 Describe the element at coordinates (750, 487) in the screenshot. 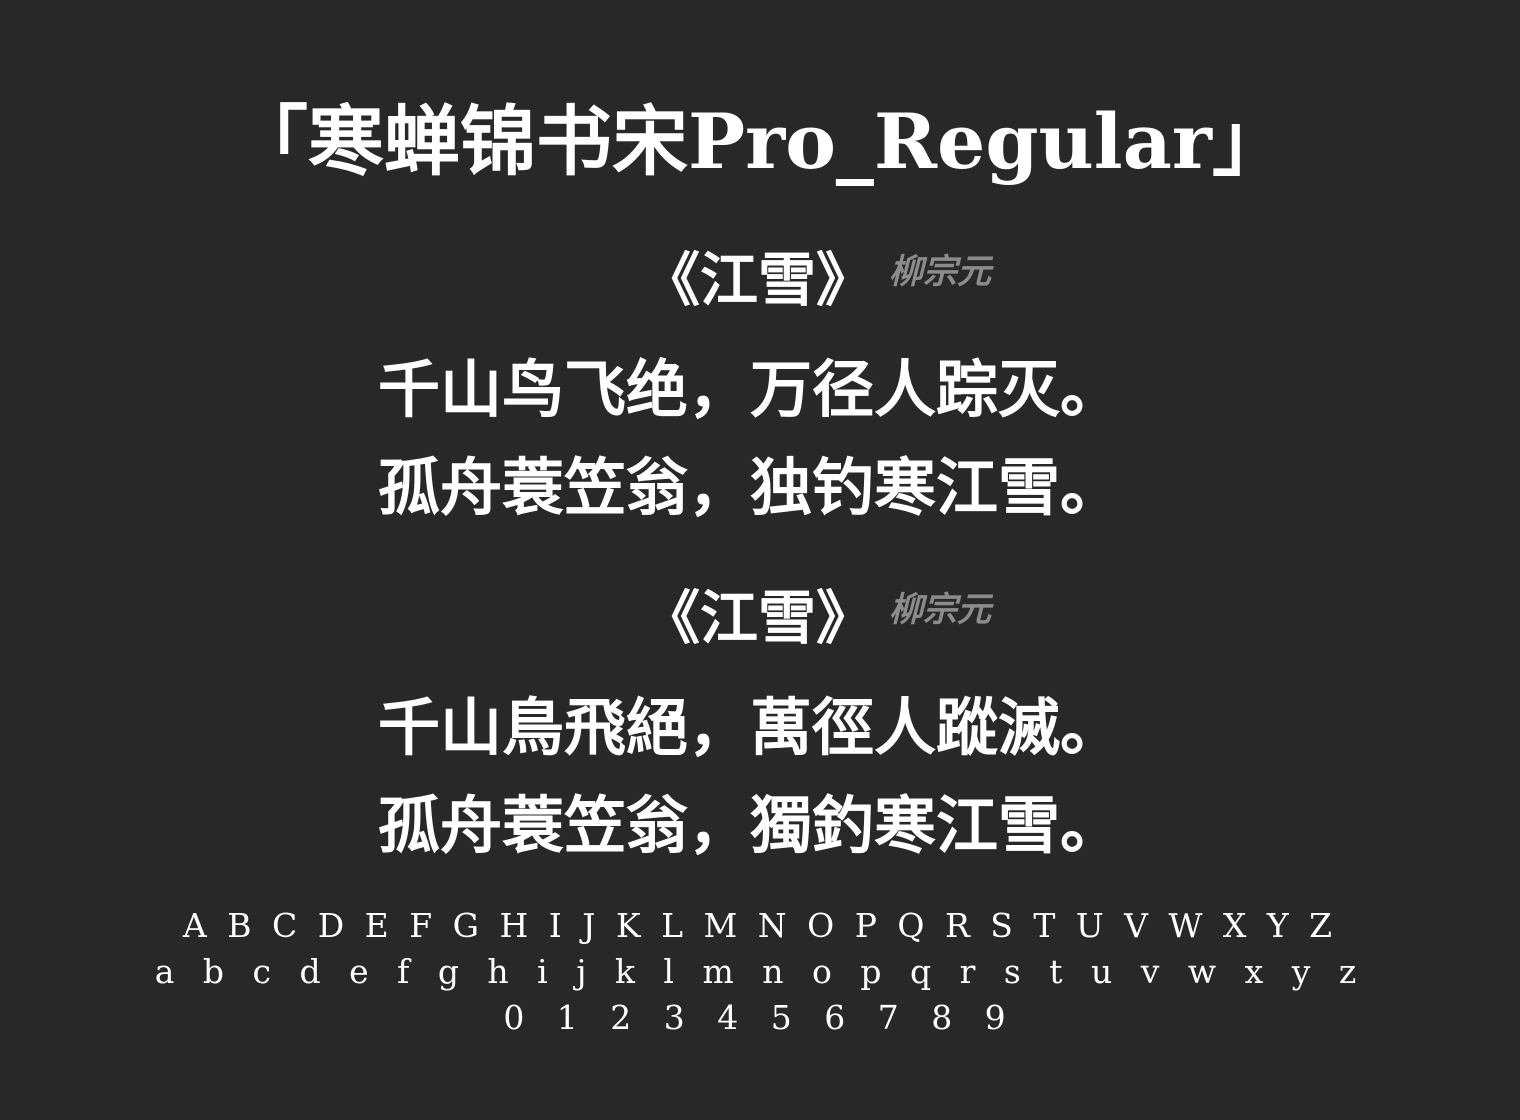

I see `poem-line-2: 孤舟蓑笠翁，独钓寒江雪。` at that location.